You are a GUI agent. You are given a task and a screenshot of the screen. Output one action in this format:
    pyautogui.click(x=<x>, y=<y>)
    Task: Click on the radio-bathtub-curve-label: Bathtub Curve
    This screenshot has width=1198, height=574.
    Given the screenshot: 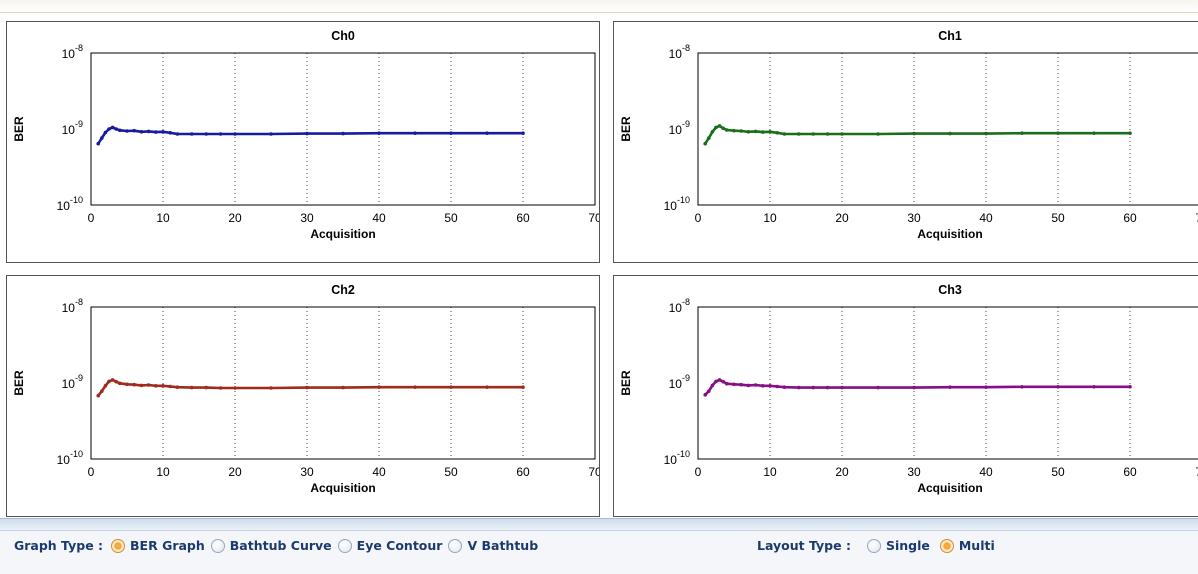 What is the action you would take?
    pyautogui.click(x=280, y=545)
    